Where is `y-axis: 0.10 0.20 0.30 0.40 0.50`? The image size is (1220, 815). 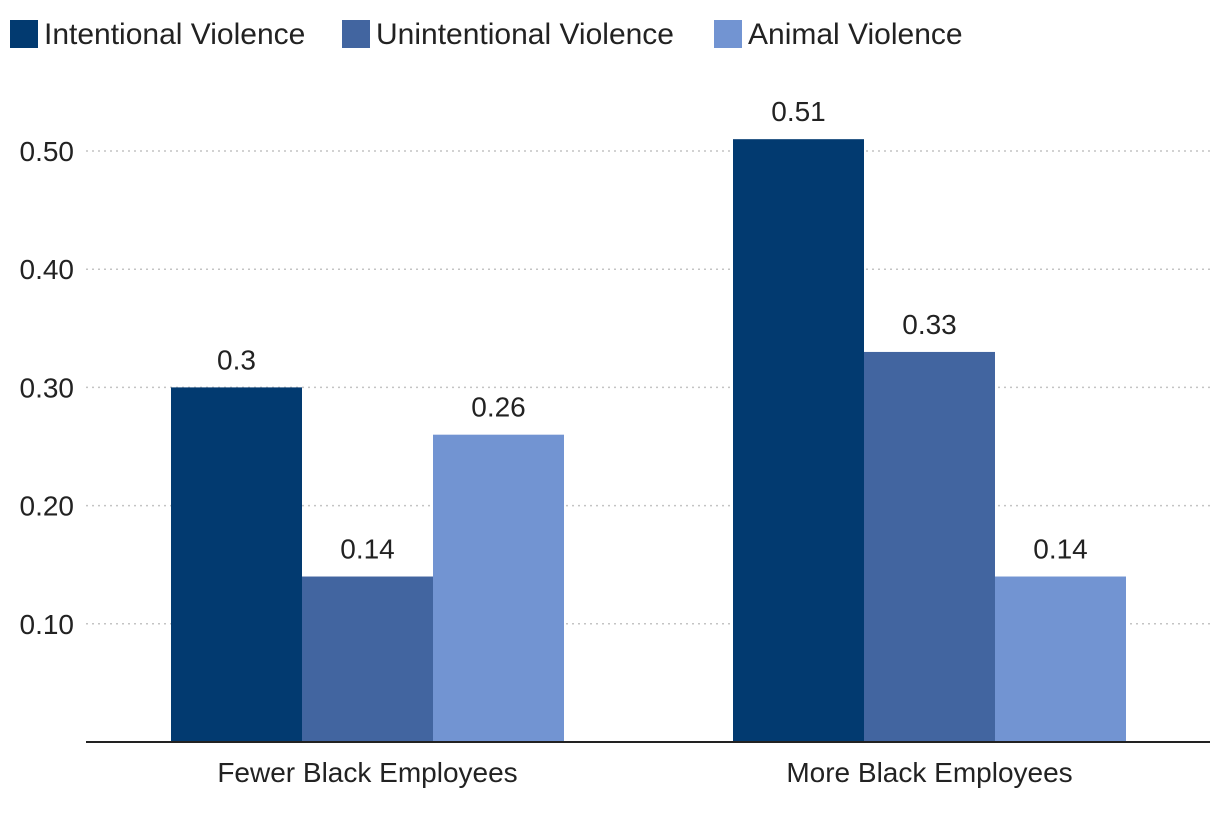 y-axis: 0.10 0.20 0.30 0.40 0.50 is located at coordinates (47, 388).